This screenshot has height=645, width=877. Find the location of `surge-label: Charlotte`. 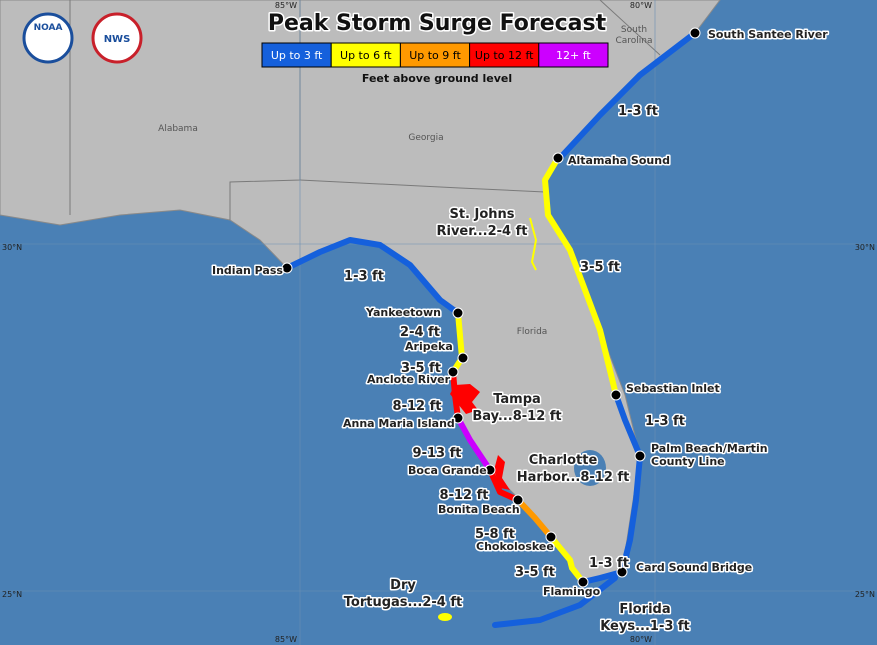

surge-label: Charlotte is located at coordinates (563, 460).